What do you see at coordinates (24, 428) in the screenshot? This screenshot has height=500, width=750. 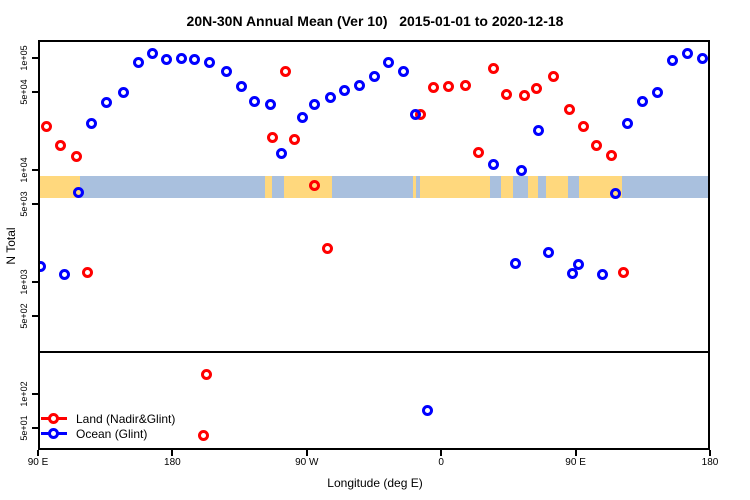 I see `y-axis-tick-label: 5e+01` at bounding box center [24, 428].